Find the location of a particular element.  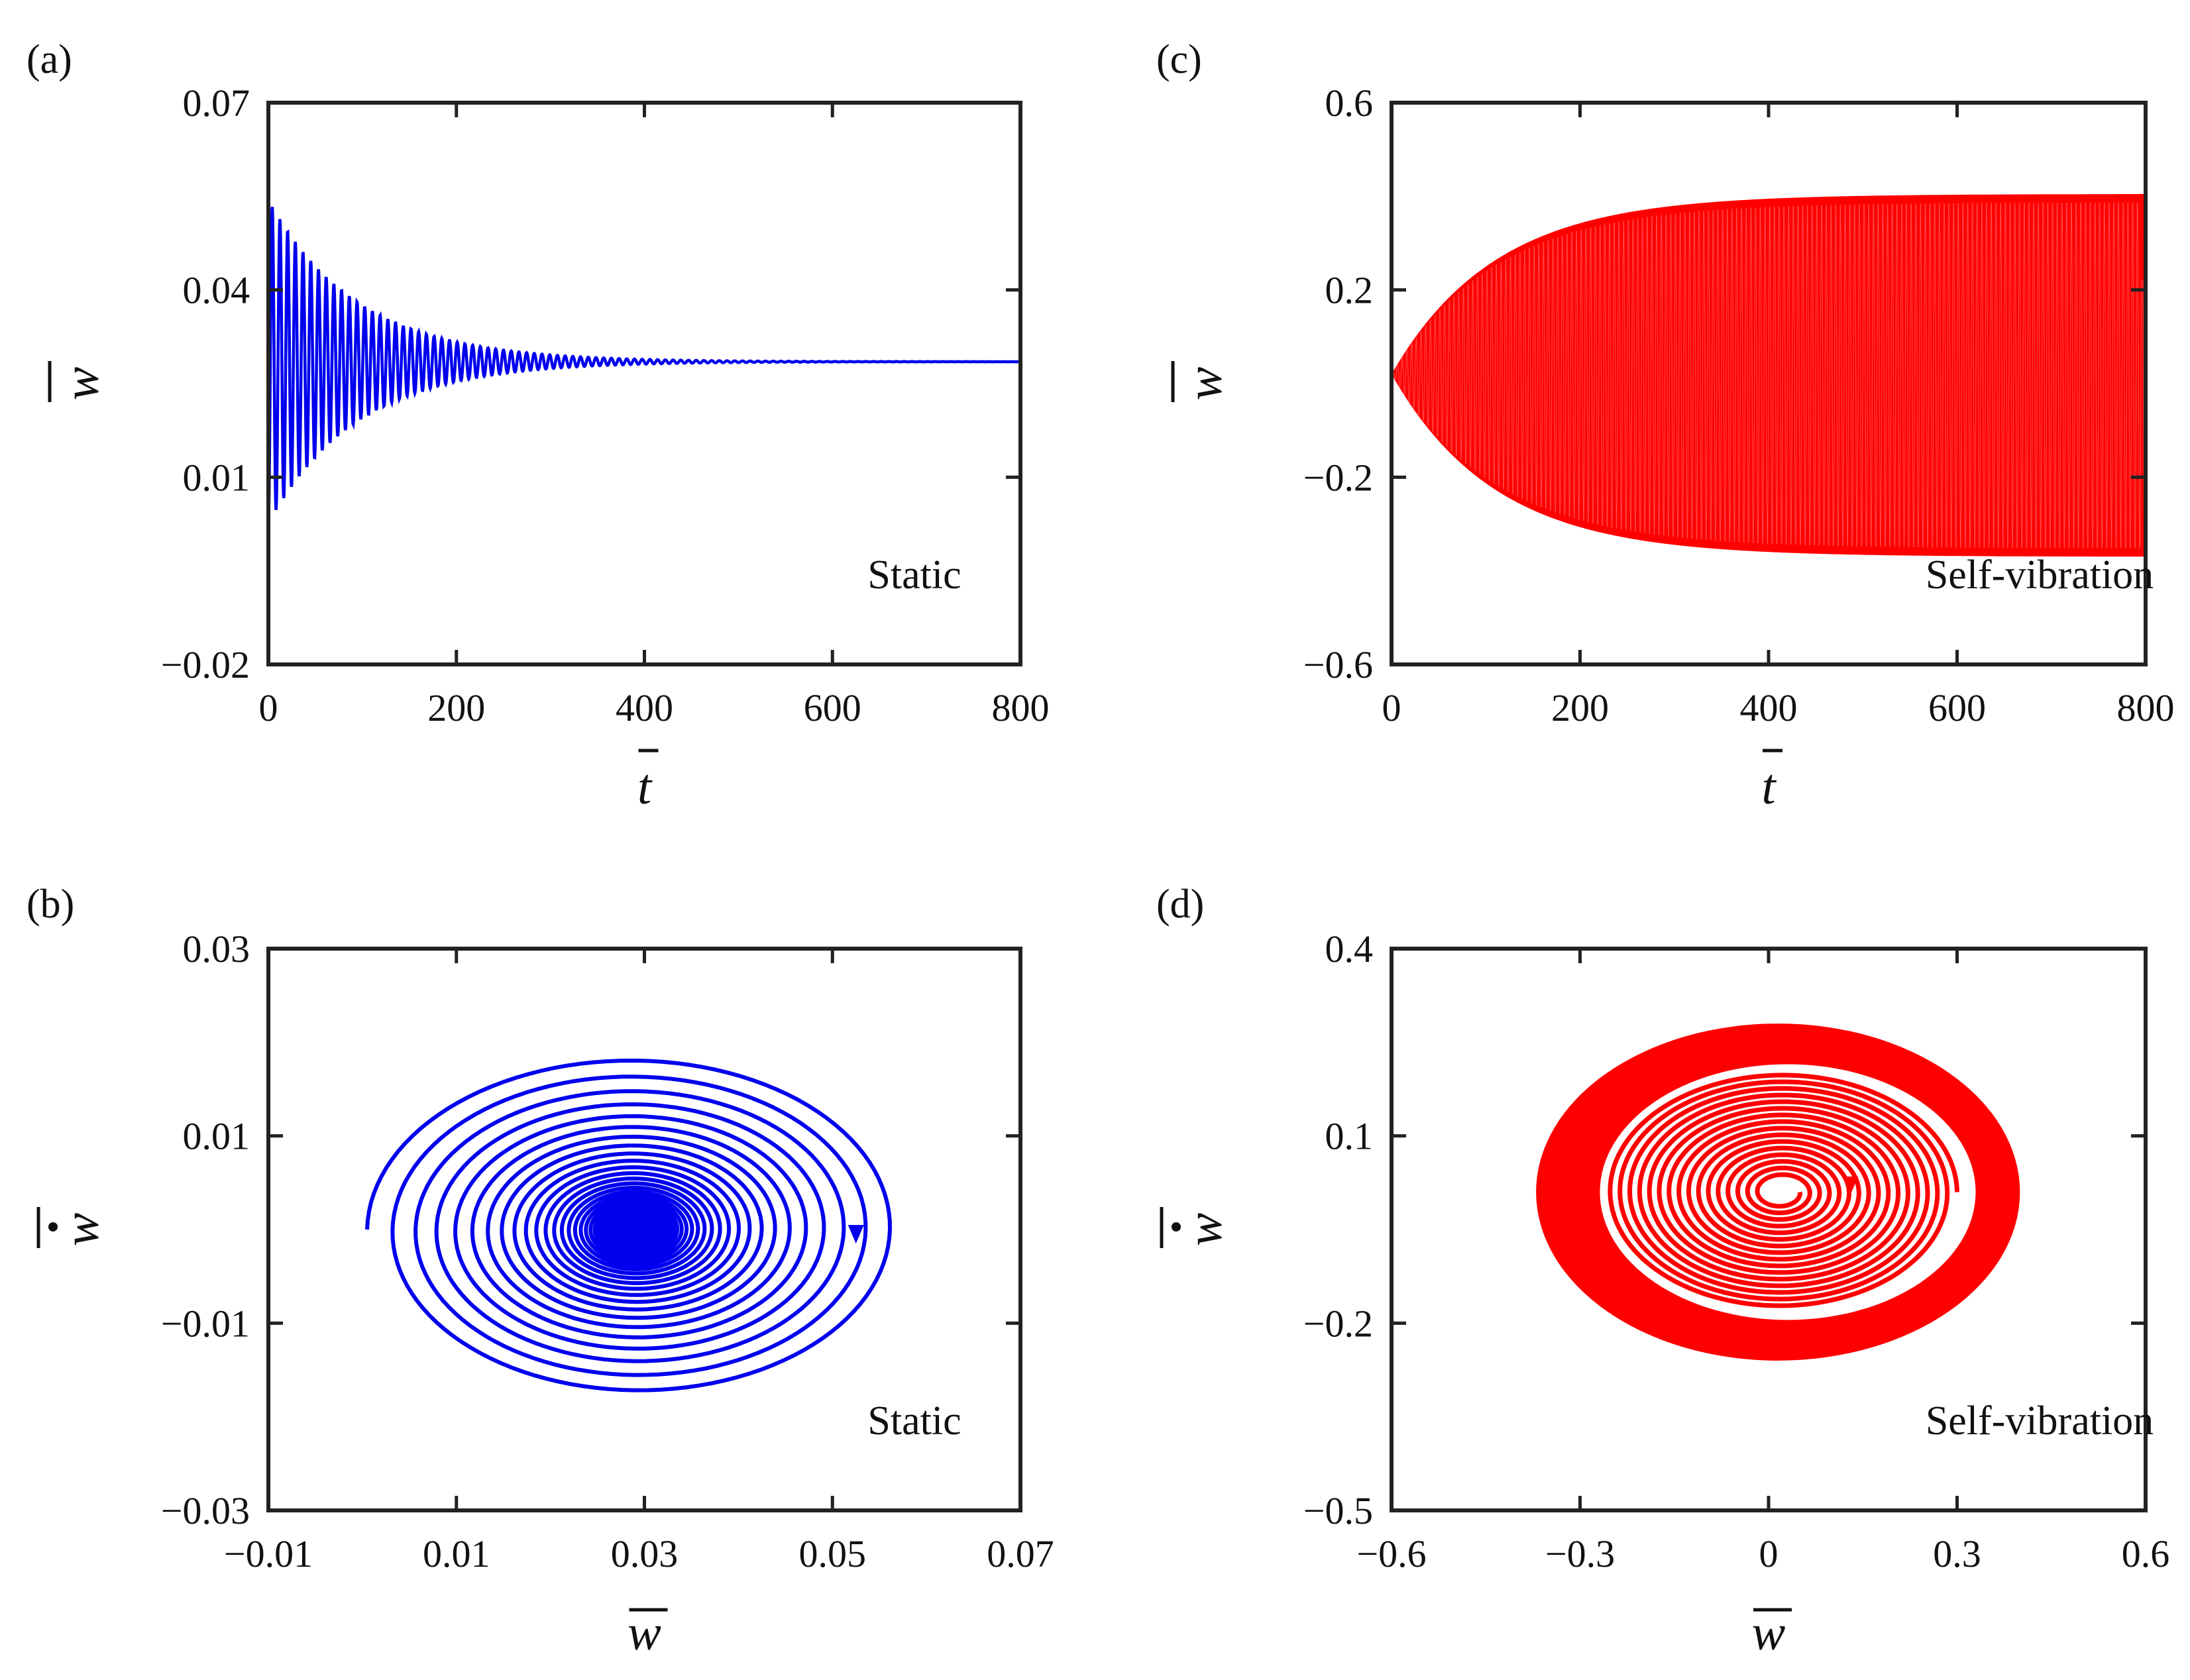

plot-area-a is located at coordinates (644, 365).